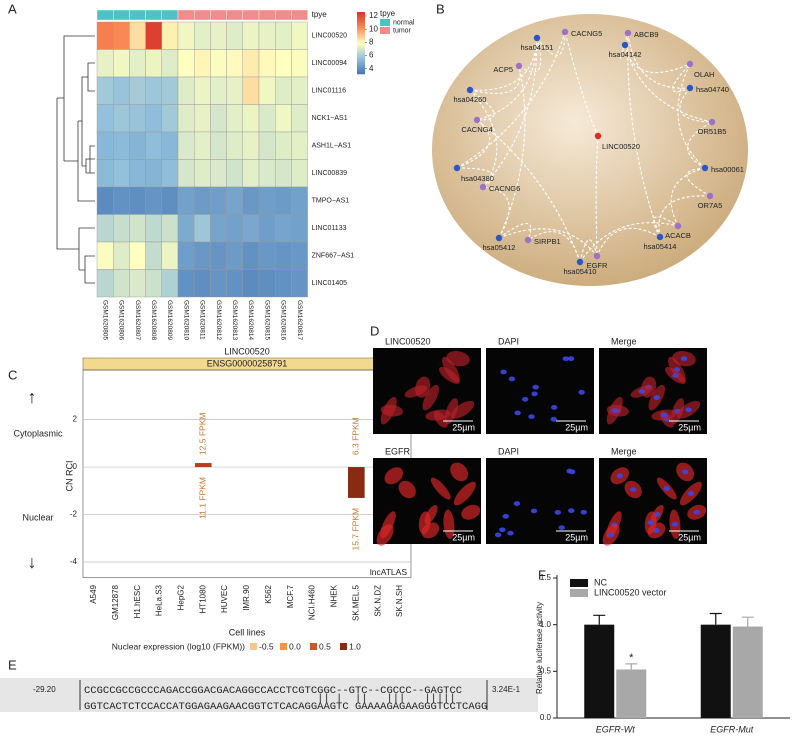  What do you see at coordinates (270, 699) in the screenshot?
I see `alignment-matches: || | || ||| |||||` at bounding box center [270, 699].